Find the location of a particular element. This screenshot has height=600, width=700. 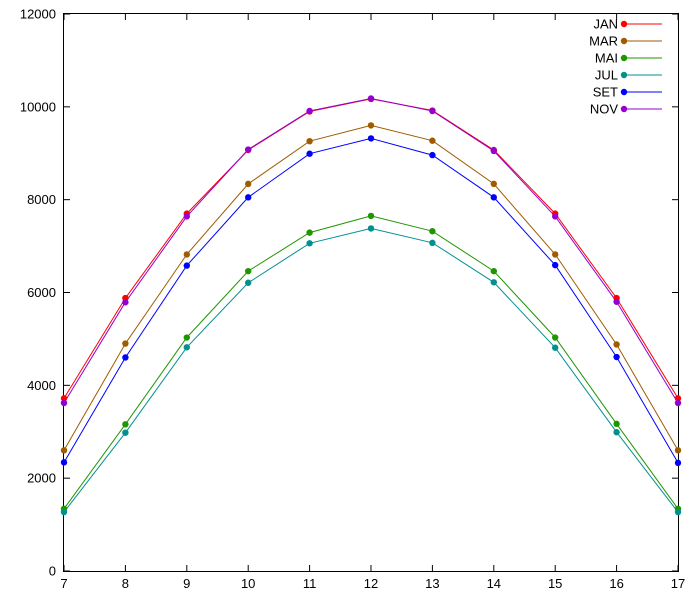

x-tick-label: 13 is located at coordinates (432, 583).